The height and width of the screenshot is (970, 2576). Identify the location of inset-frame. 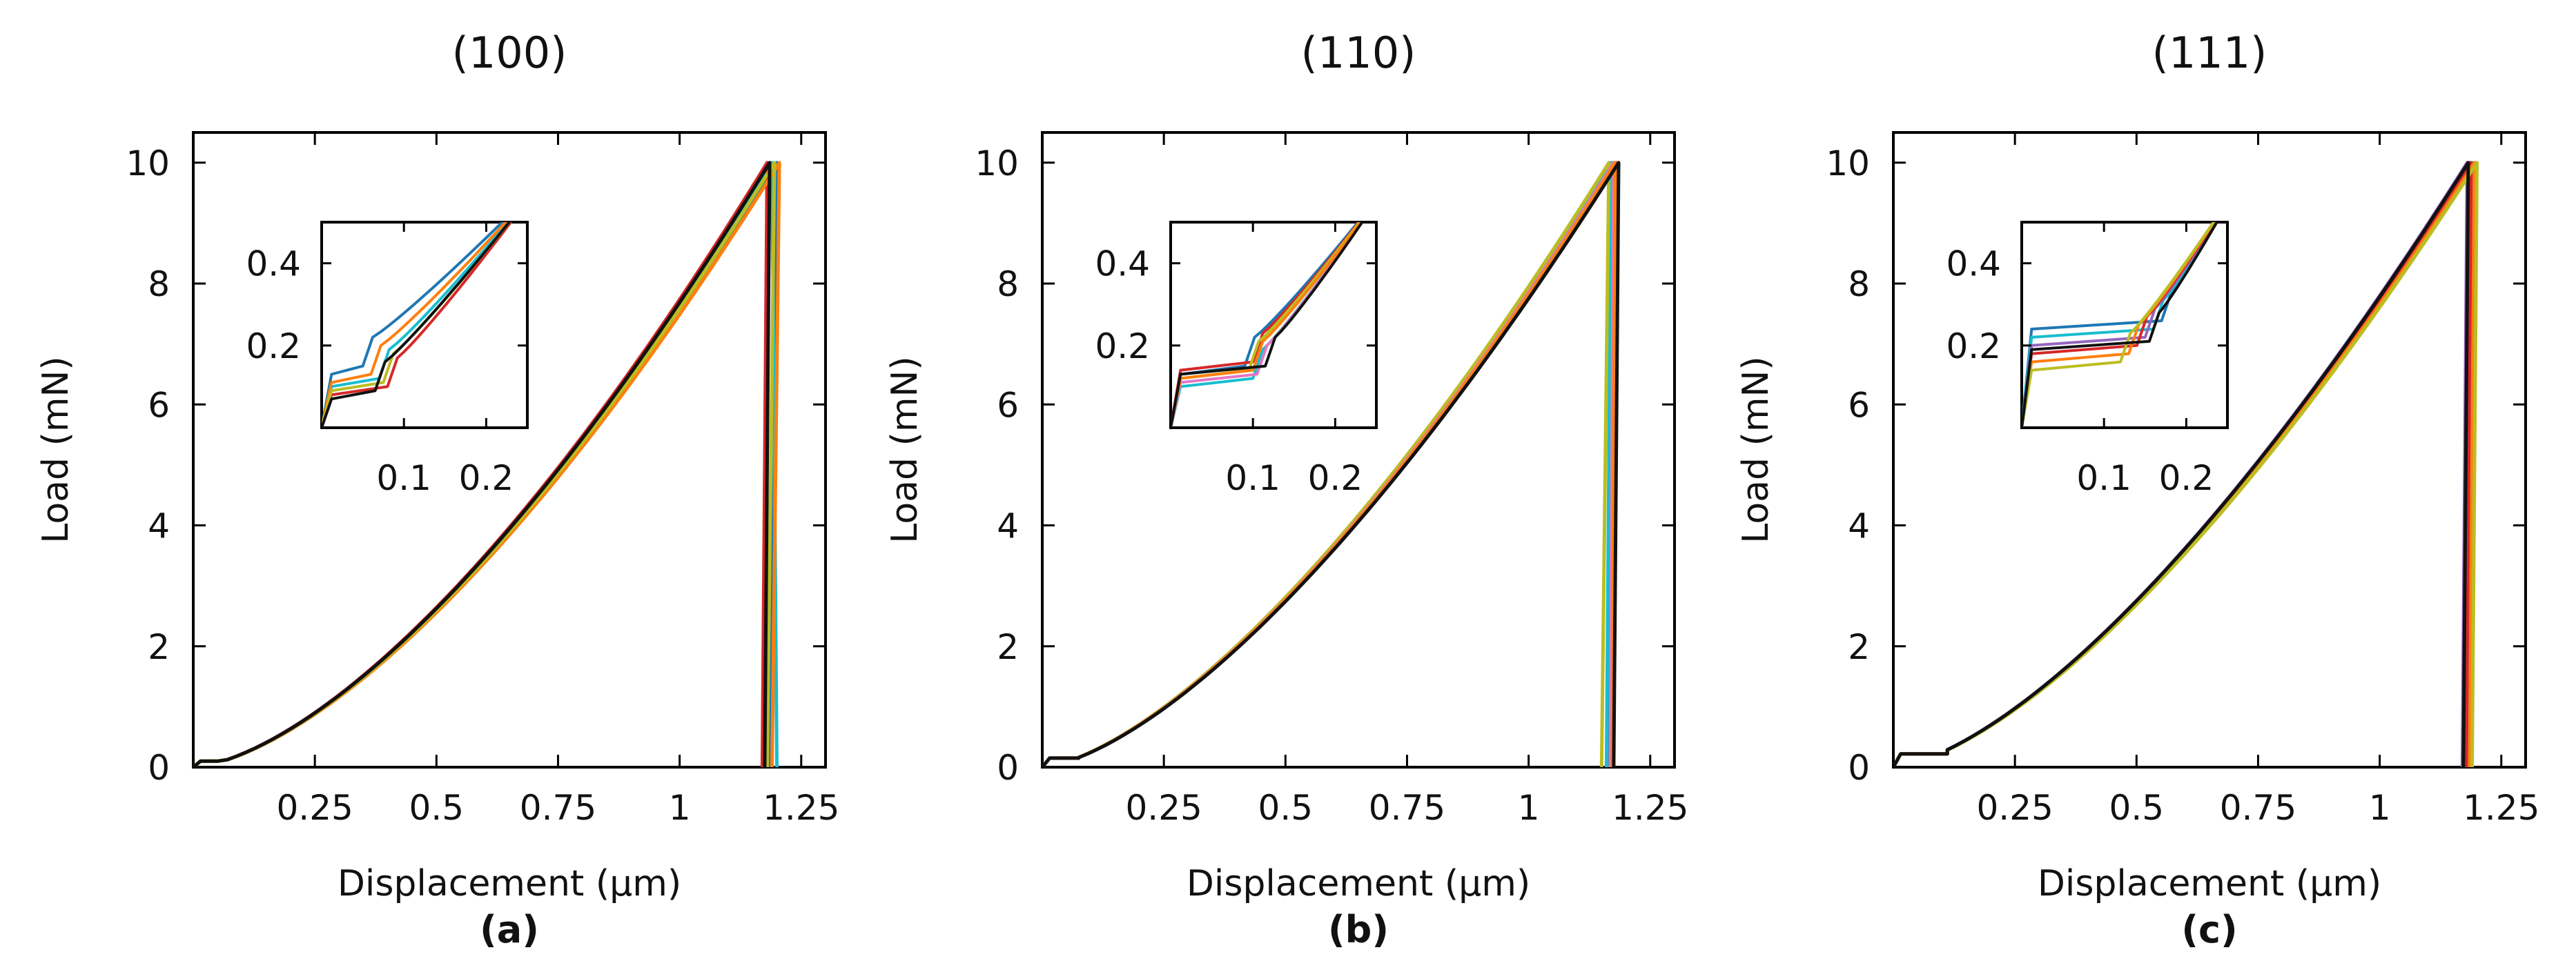
(424, 325).